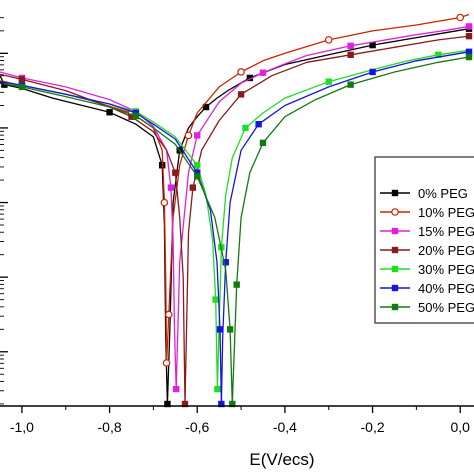  What do you see at coordinates (446, 250) in the screenshot?
I see `legend-label: 20% PEG` at bounding box center [446, 250].